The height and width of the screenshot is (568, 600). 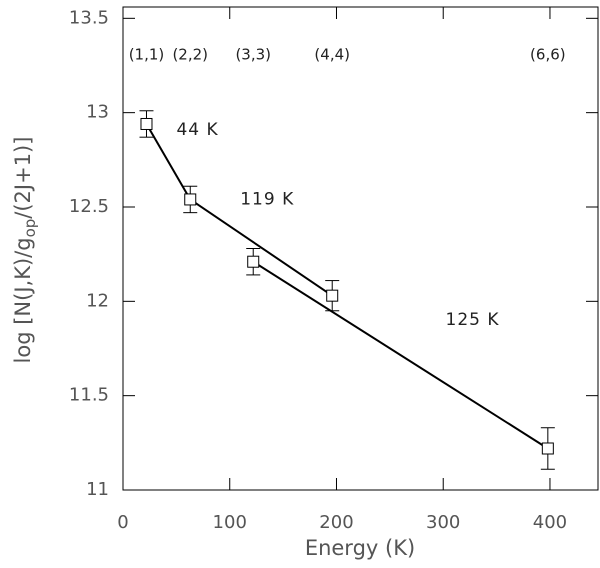 What do you see at coordinates (548, 55) in the screenshot?
I see `transition-label: (6,6)` at bounding box center [548, 55].